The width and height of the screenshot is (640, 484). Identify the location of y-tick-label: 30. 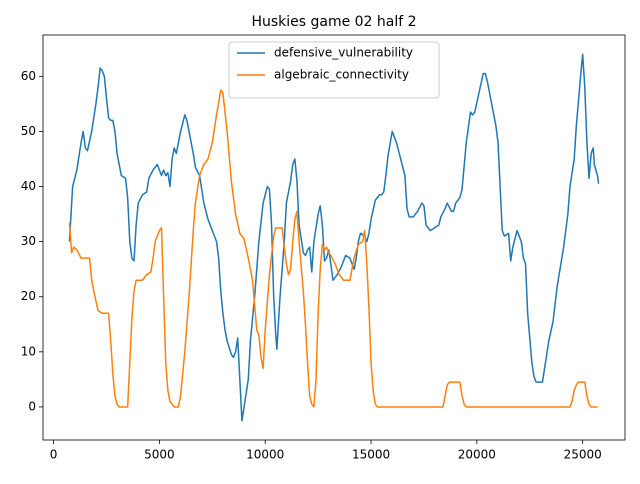
(28, 241).